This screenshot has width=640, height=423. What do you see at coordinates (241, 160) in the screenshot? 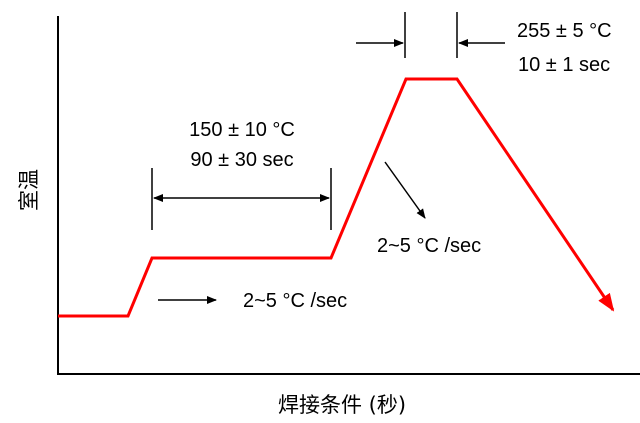
I see `preheat-time-label: 90 ± 30 sec` at bounding box center [241, 160].